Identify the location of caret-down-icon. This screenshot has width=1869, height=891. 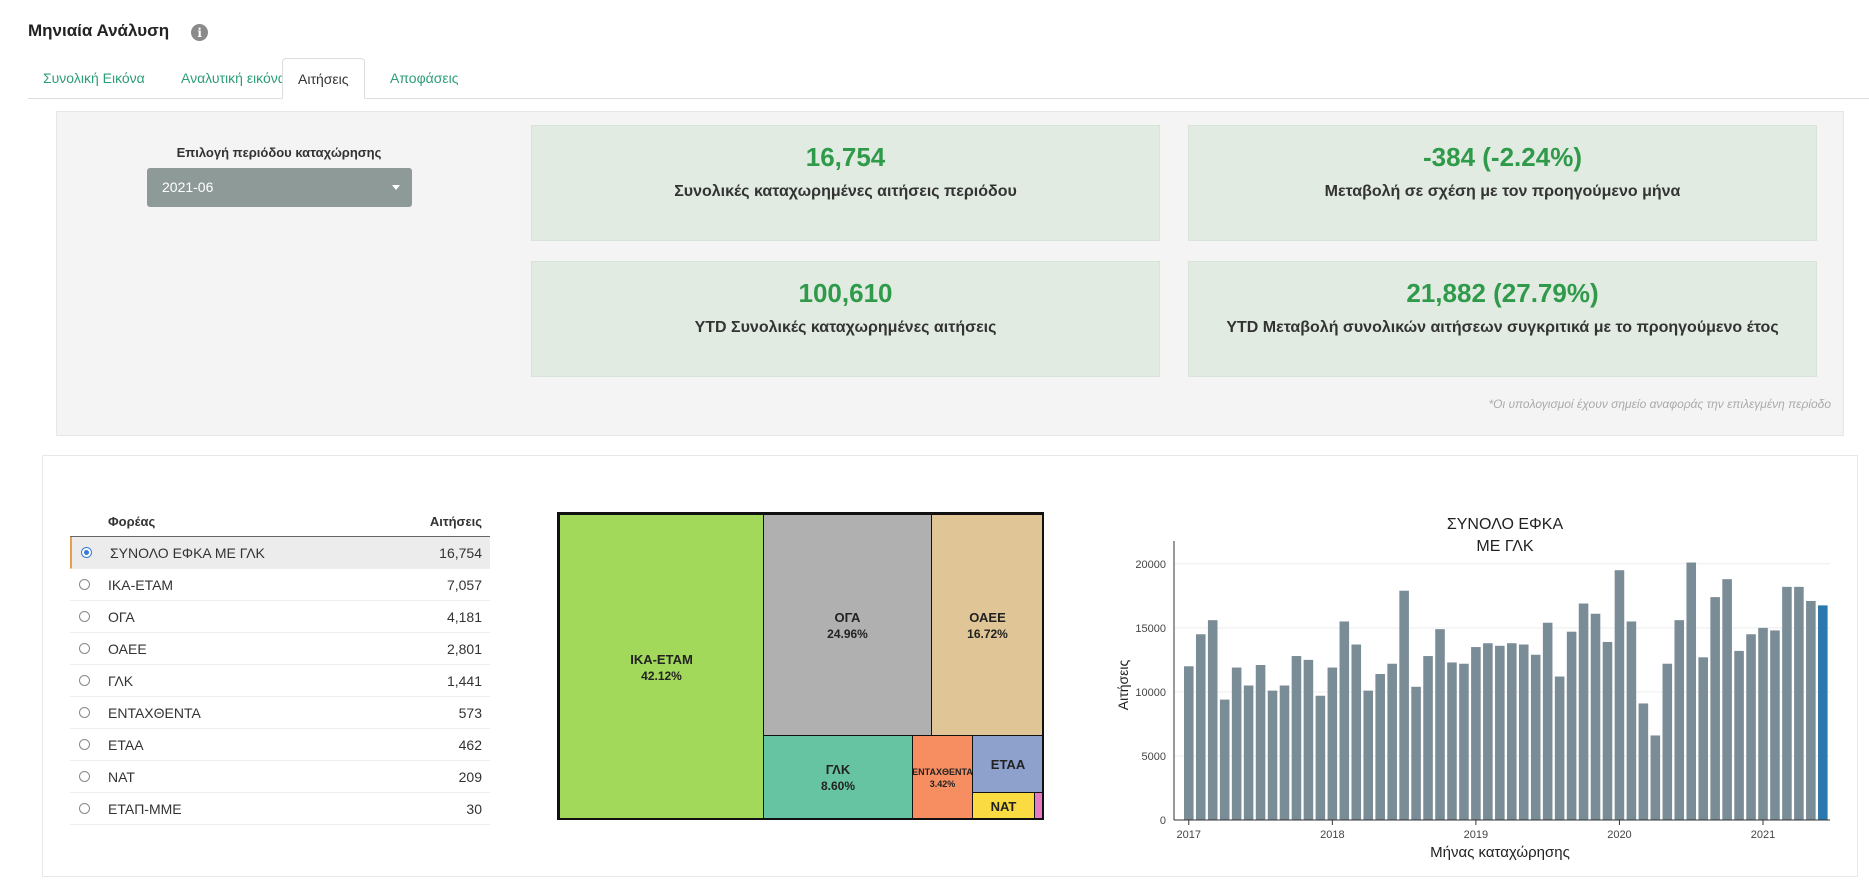
(396, 187).